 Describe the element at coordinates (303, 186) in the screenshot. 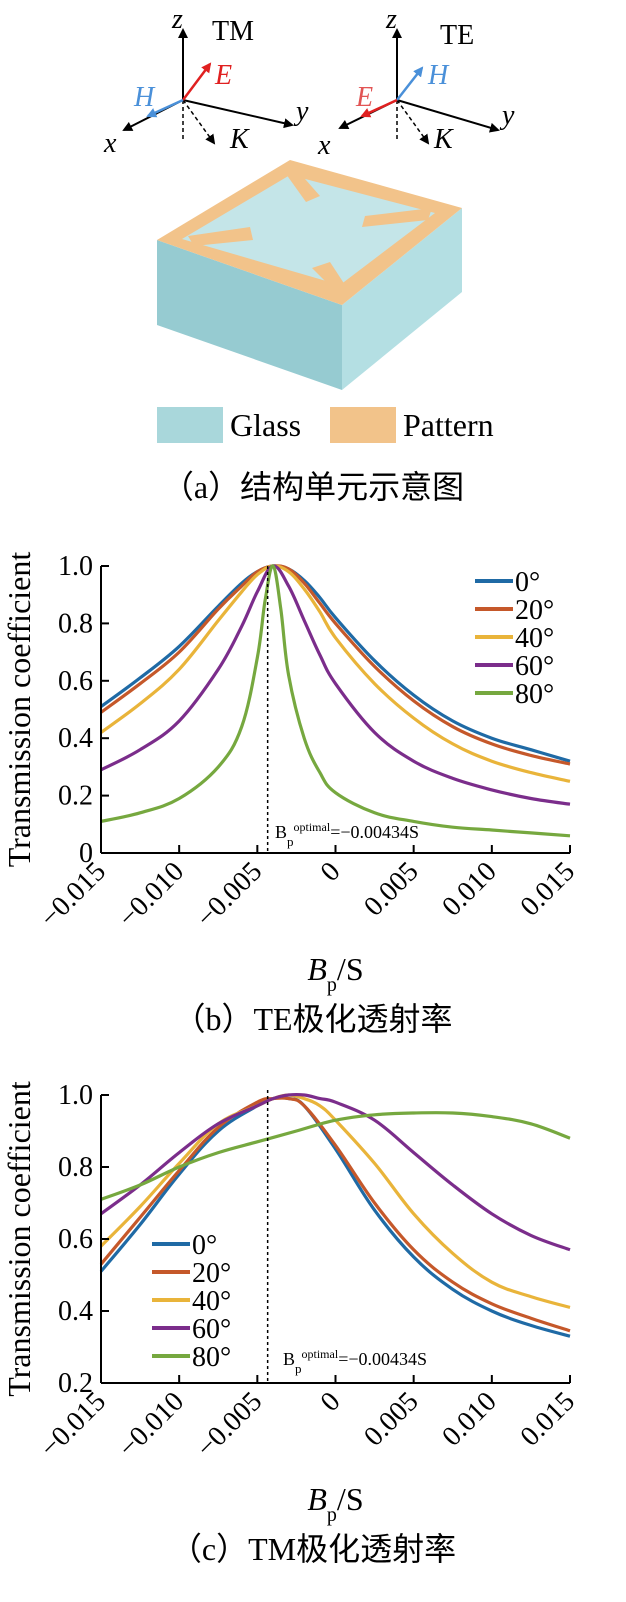

I see `pattern-stub-top` at that location.